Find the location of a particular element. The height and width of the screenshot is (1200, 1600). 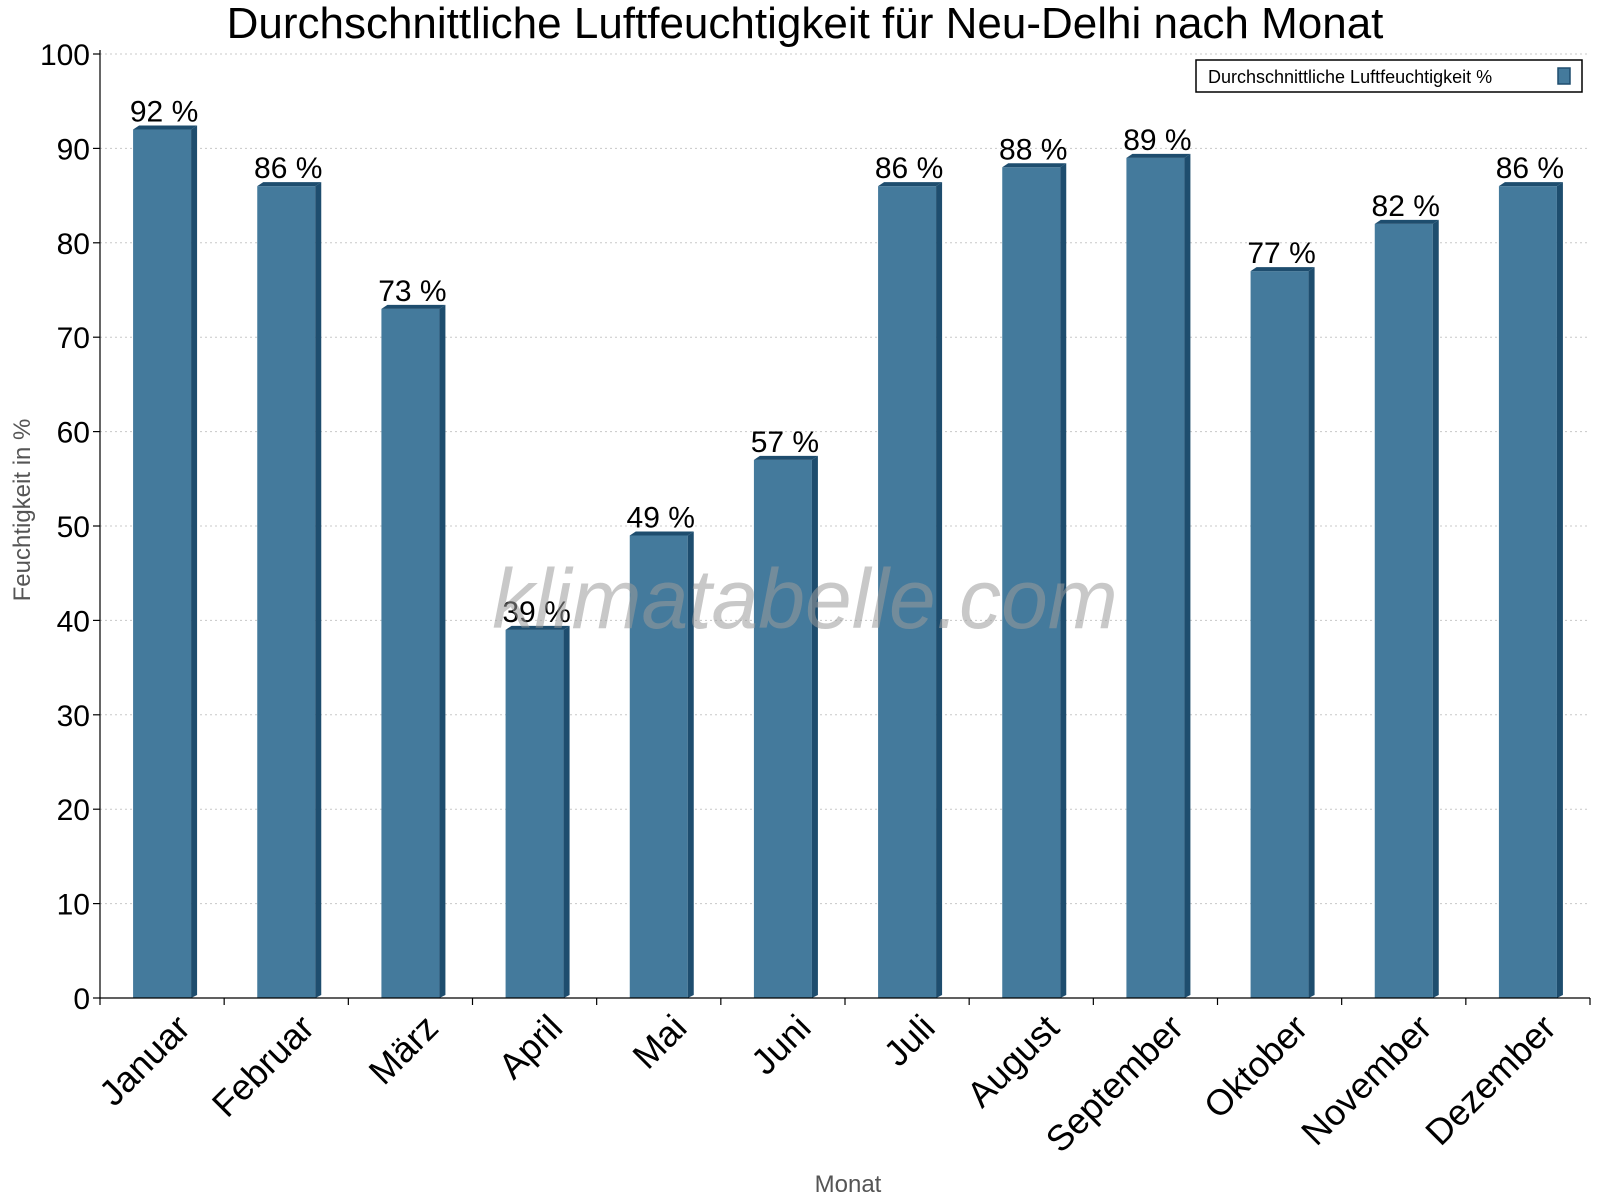

bar-mai is located at coordinates (661, 764).